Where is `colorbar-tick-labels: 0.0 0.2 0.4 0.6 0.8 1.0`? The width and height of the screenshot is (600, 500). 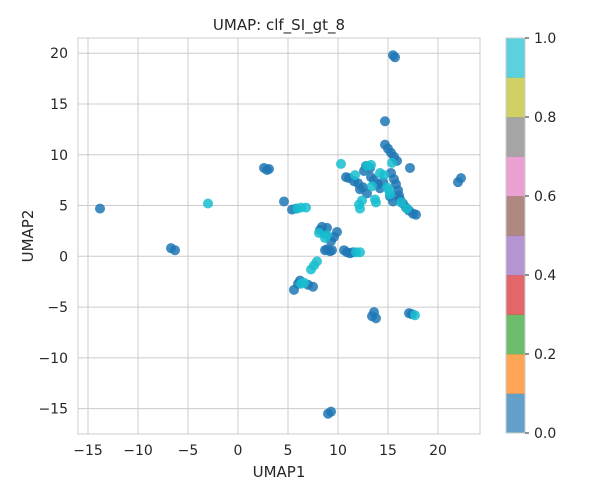
colorbar-tick-labels: 0.0 0.2 0.4 0.6 0.8 1.0 is located at coordinates (540, 236).